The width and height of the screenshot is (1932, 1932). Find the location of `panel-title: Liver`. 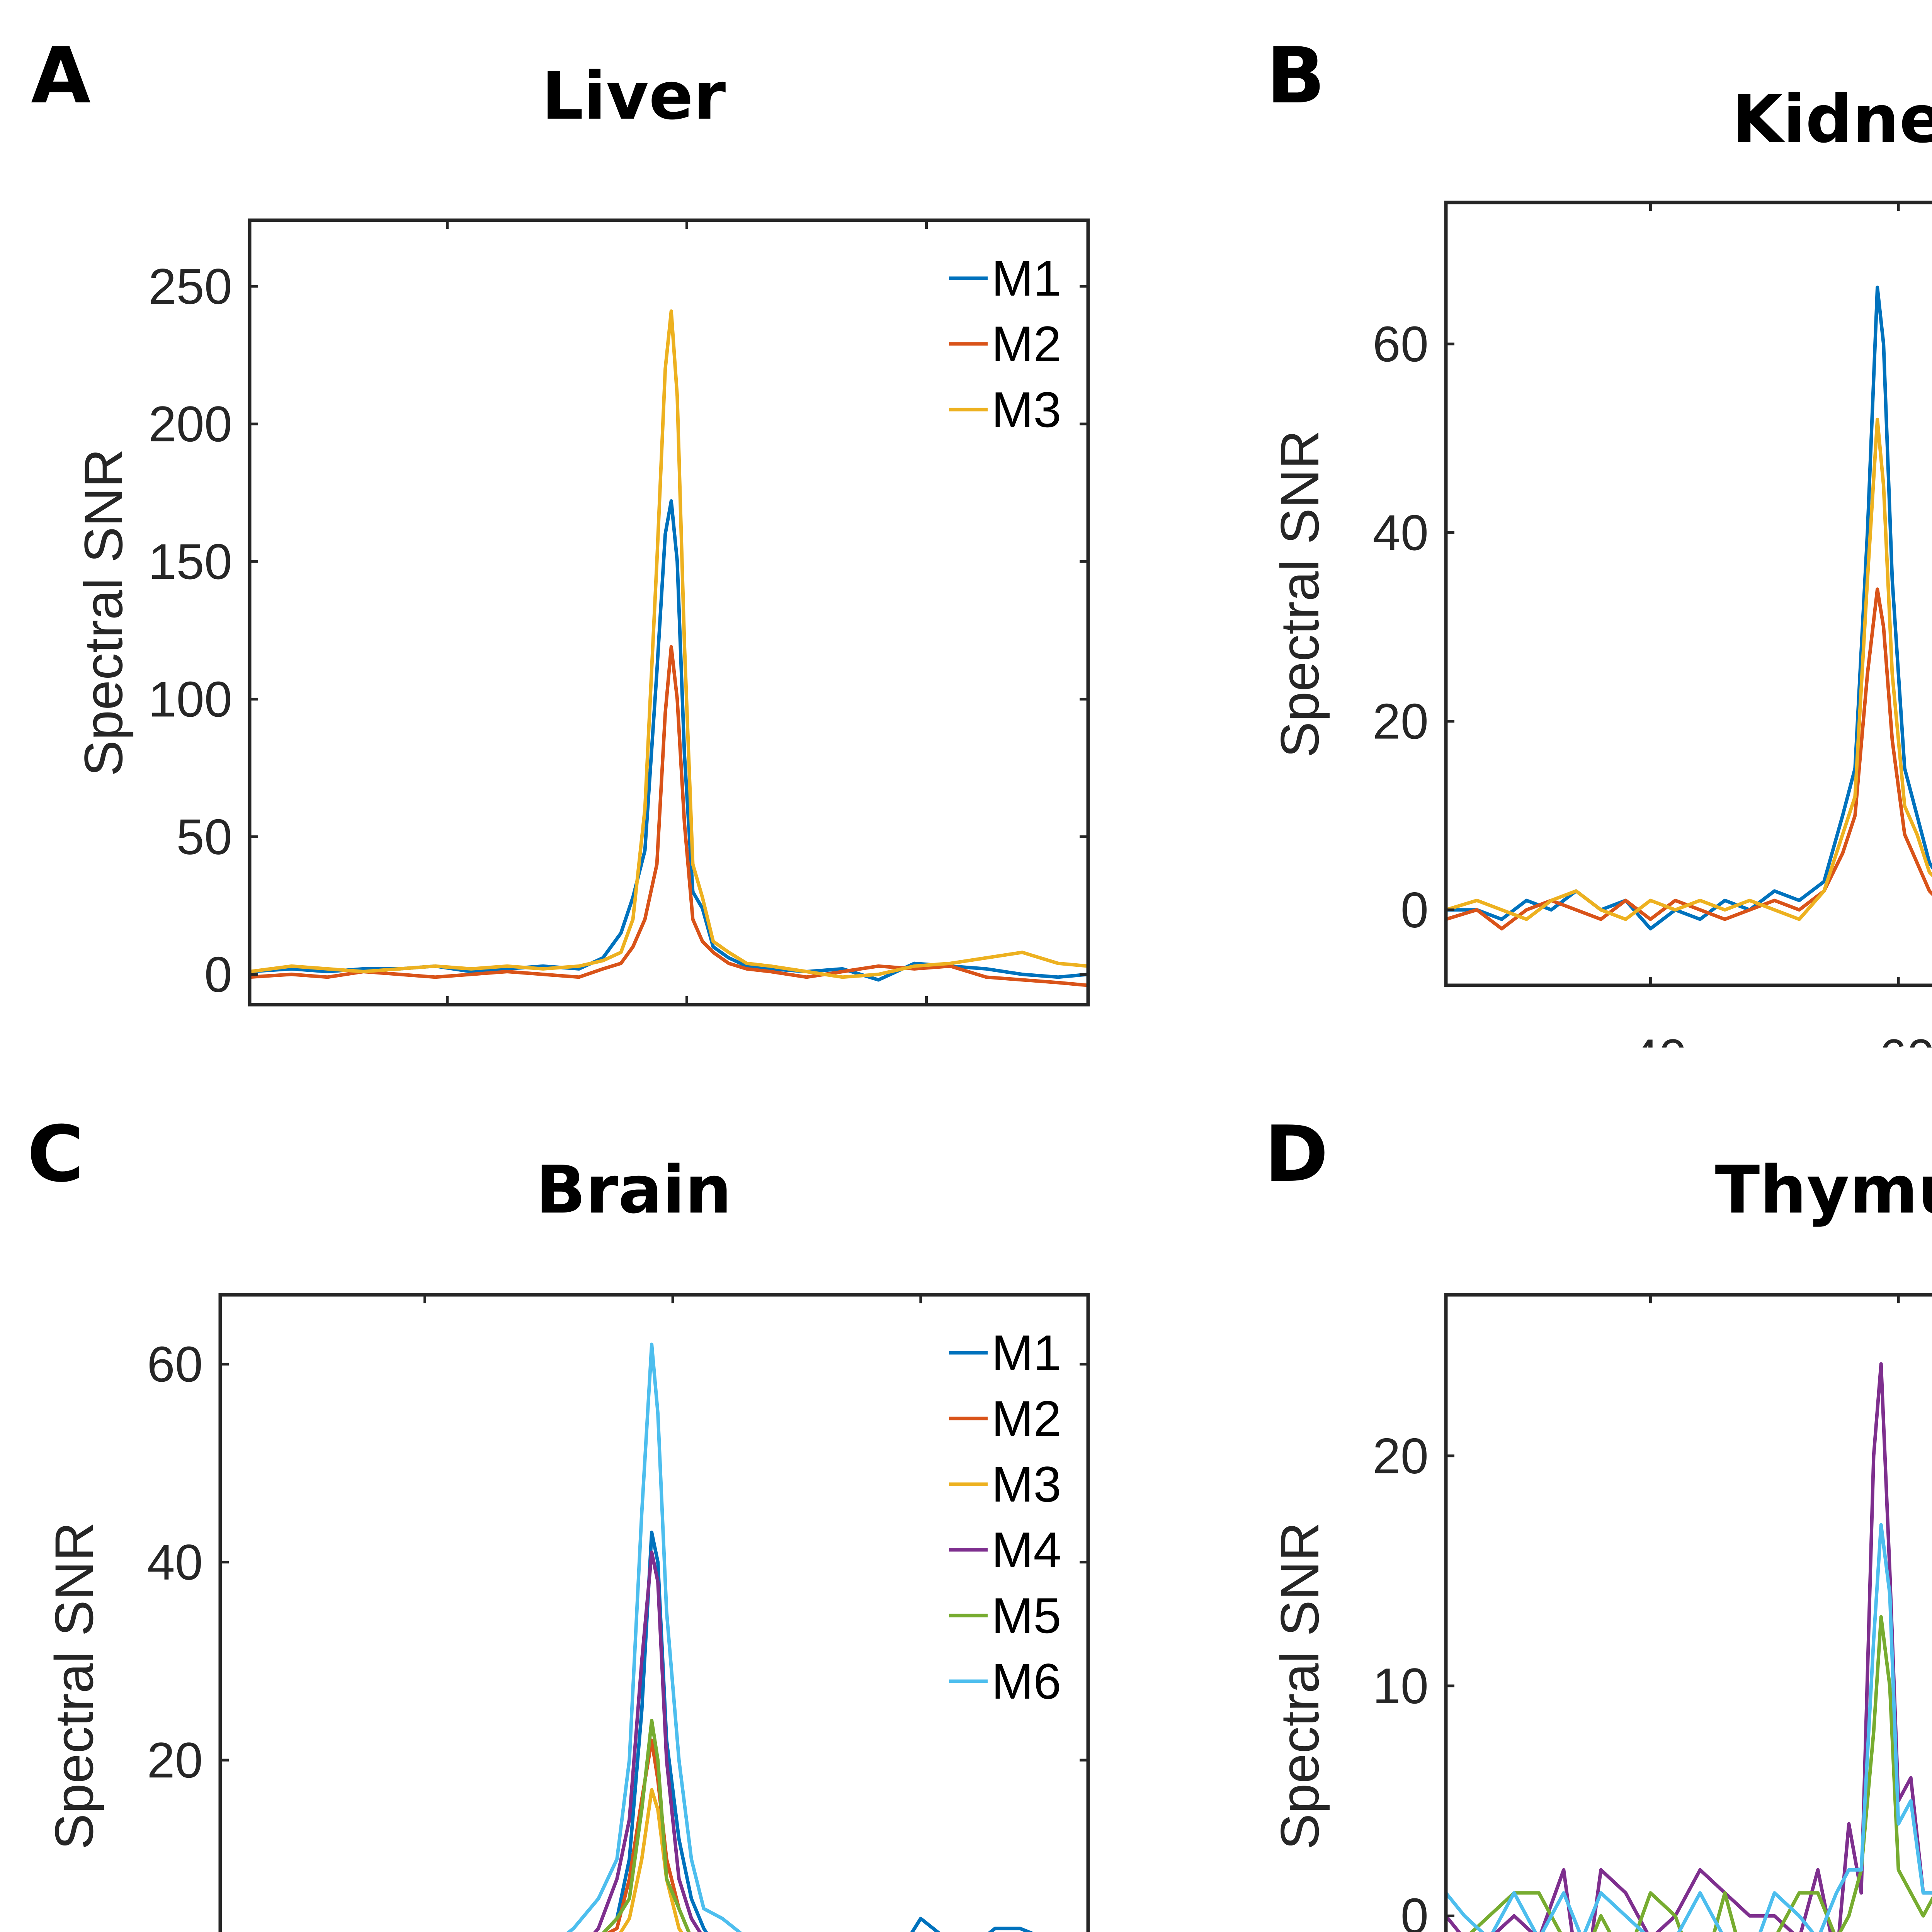

panel-title: Liver is located at coordinates (634, 96).